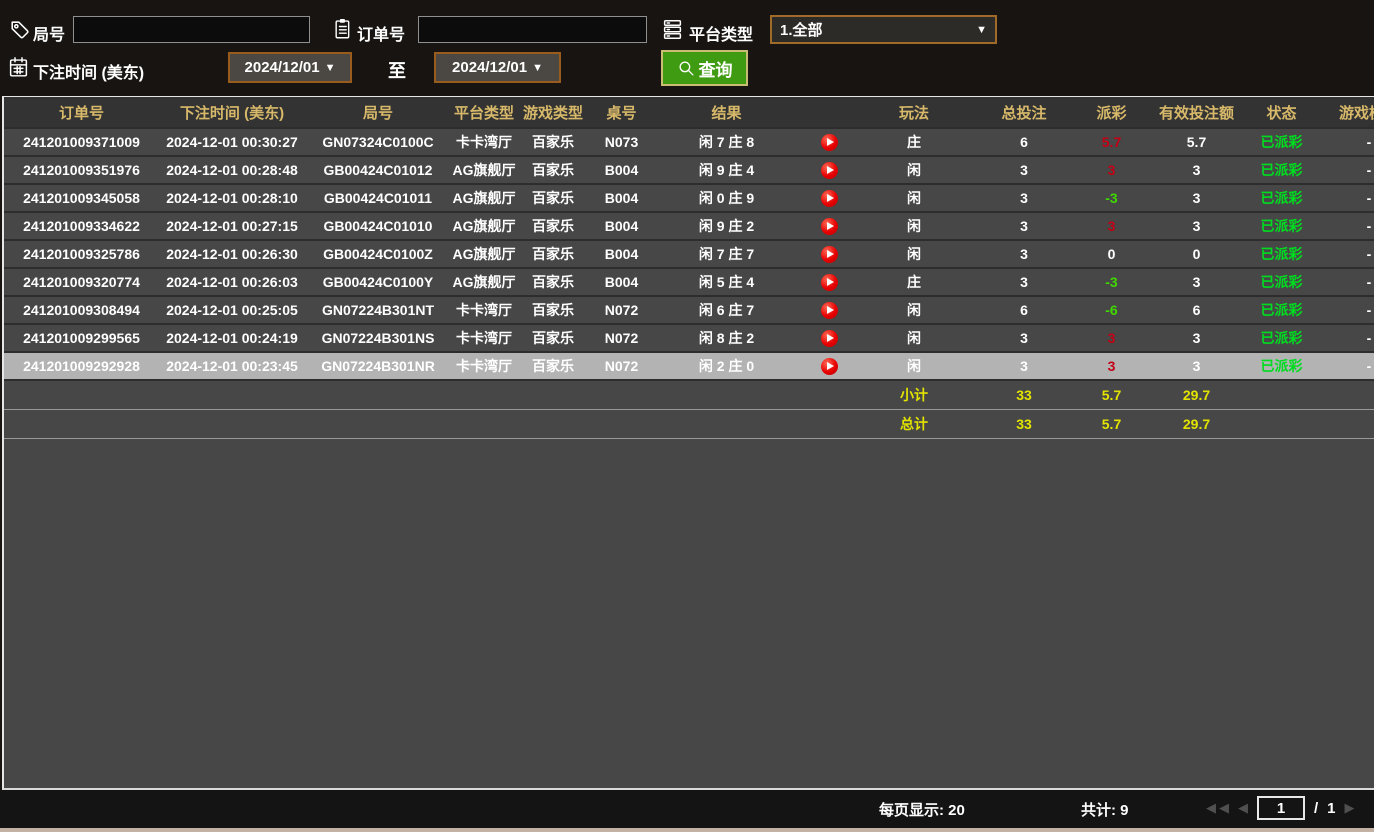 The image size is (1374, 832). I want to click on query-button: 查询, so click(704, 68).